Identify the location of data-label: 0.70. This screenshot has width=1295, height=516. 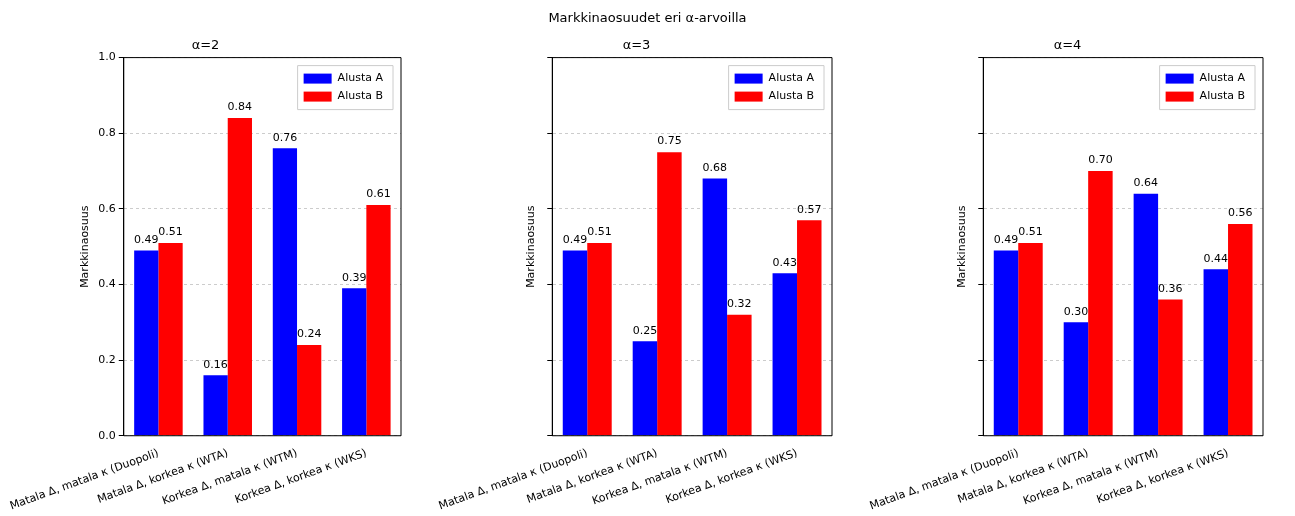
(1100, 160).